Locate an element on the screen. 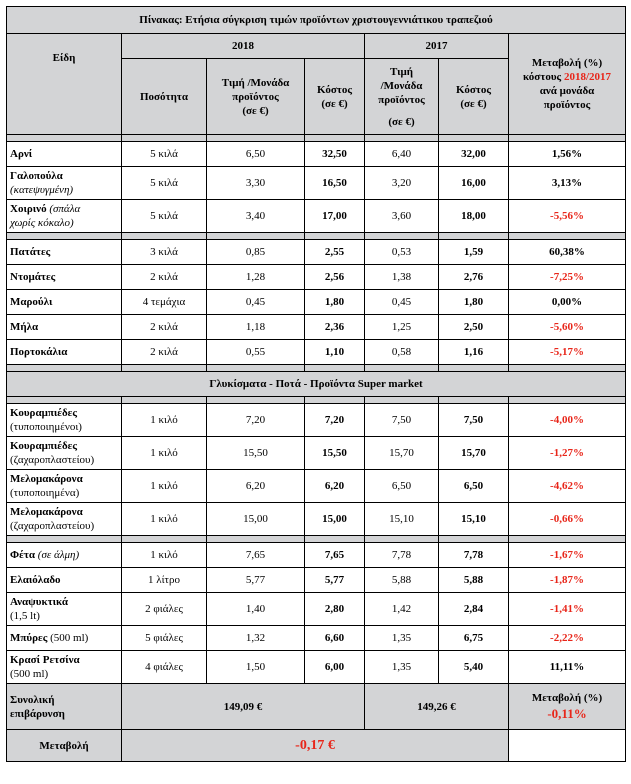  price-2017-cell: 6,50 is located at coordinates (401, 486).